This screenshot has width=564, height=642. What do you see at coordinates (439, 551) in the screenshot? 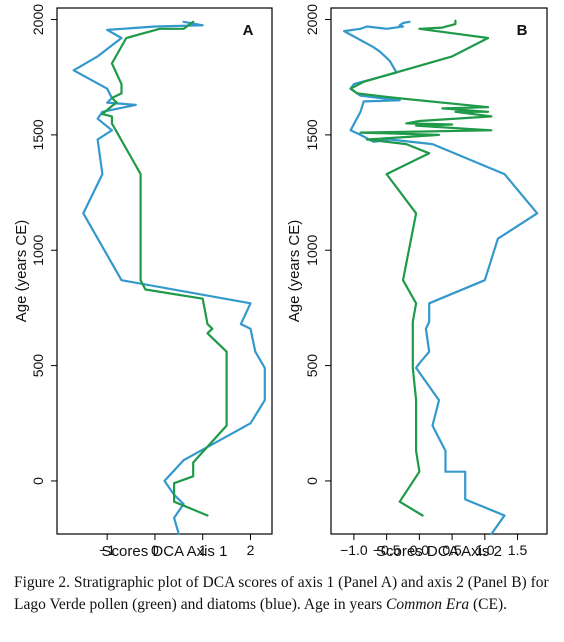
I see `x-axis-title: Scores DCA Axis 2` at bounding box center [439, 551].